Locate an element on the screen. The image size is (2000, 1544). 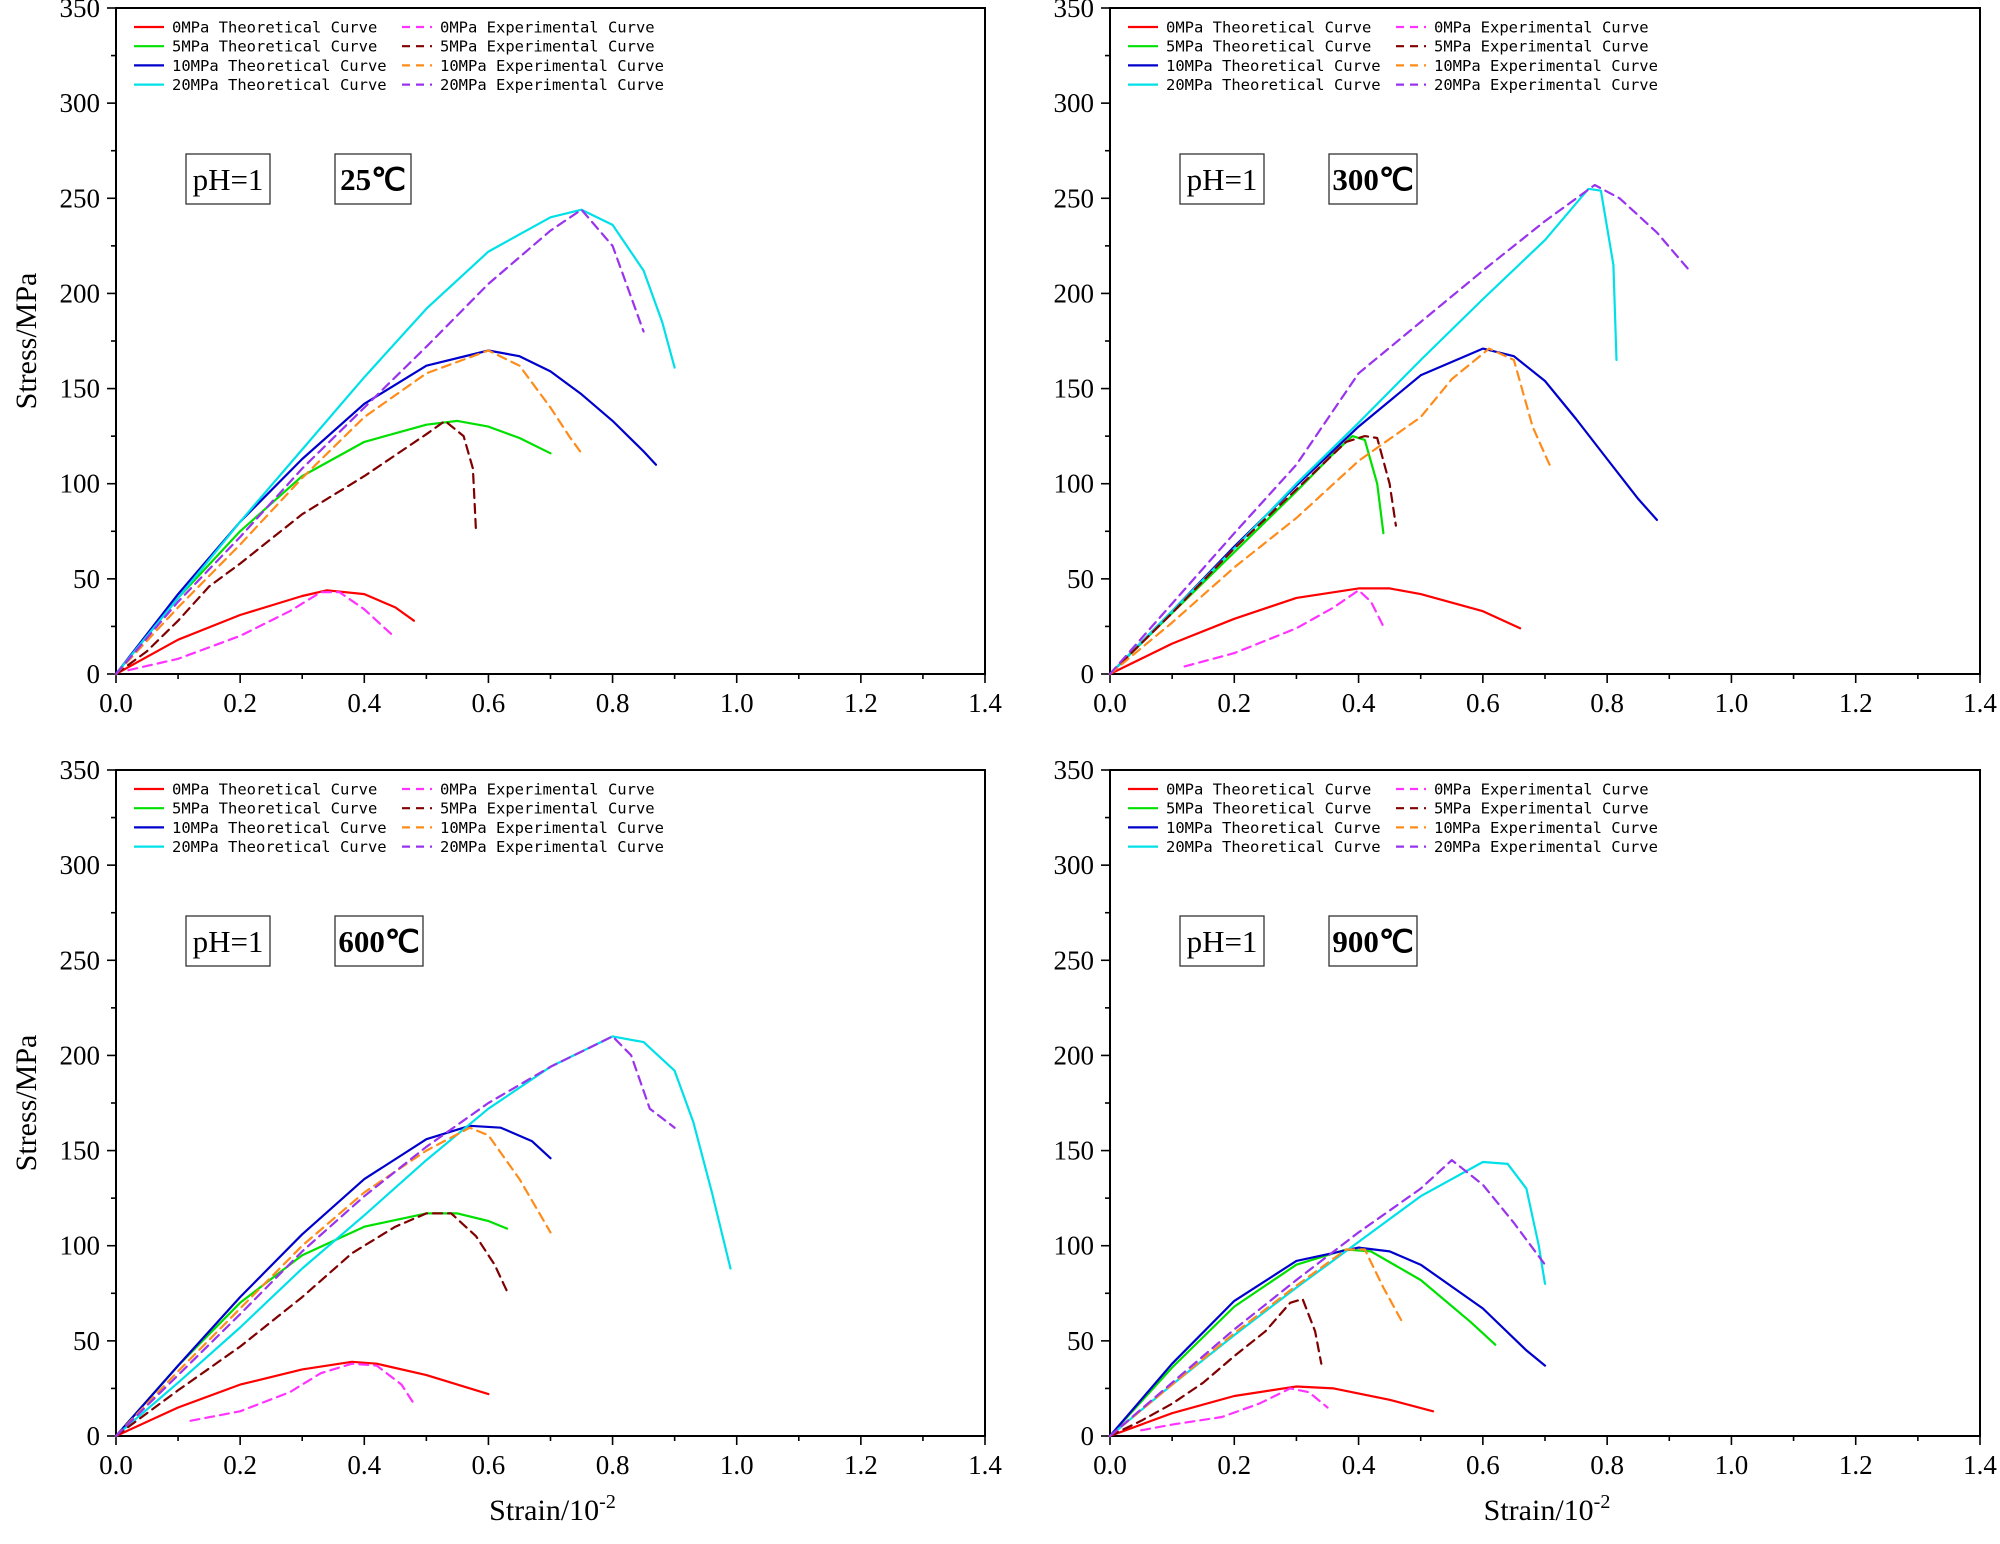
temperature-annotation-label: 900℃ is located at coordinates (1372, 941).